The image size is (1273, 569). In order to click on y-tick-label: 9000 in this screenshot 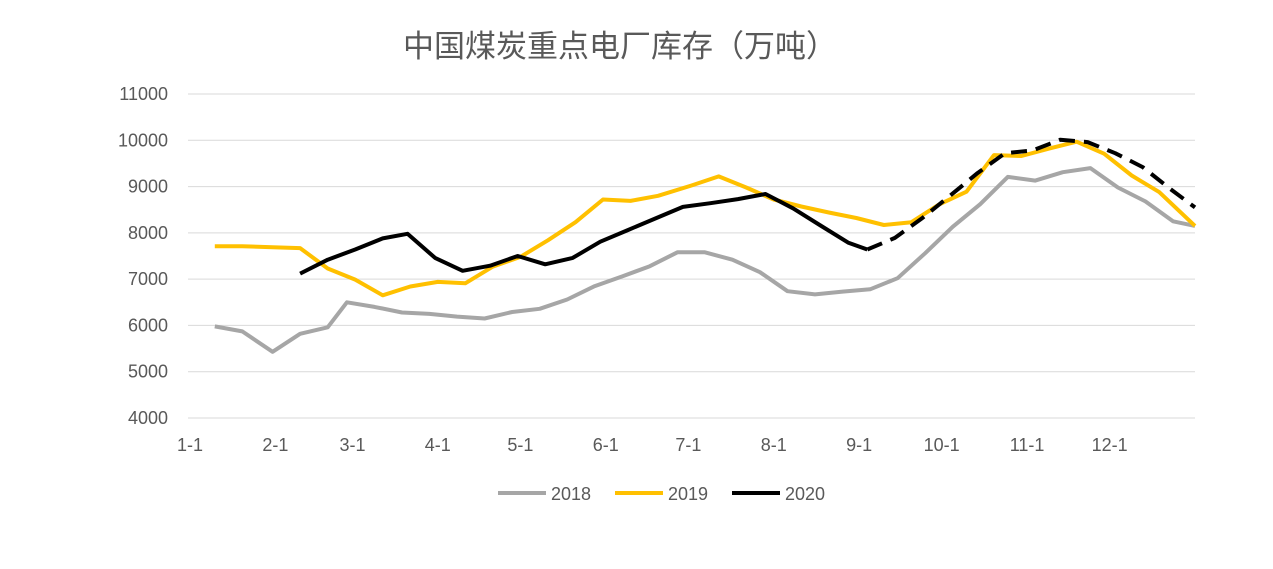, I will do `click(148, 187)`.